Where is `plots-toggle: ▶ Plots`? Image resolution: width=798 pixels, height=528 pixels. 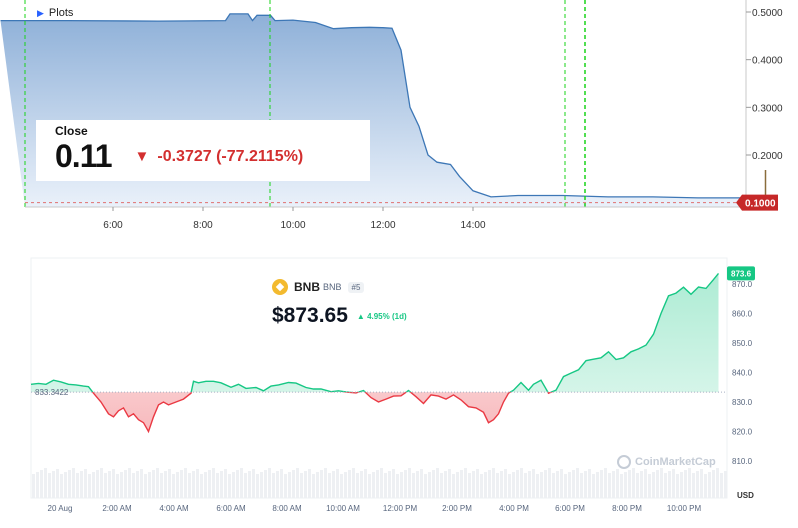 plots-toggle: ▶ Plots is located at coordinates (55, 13).